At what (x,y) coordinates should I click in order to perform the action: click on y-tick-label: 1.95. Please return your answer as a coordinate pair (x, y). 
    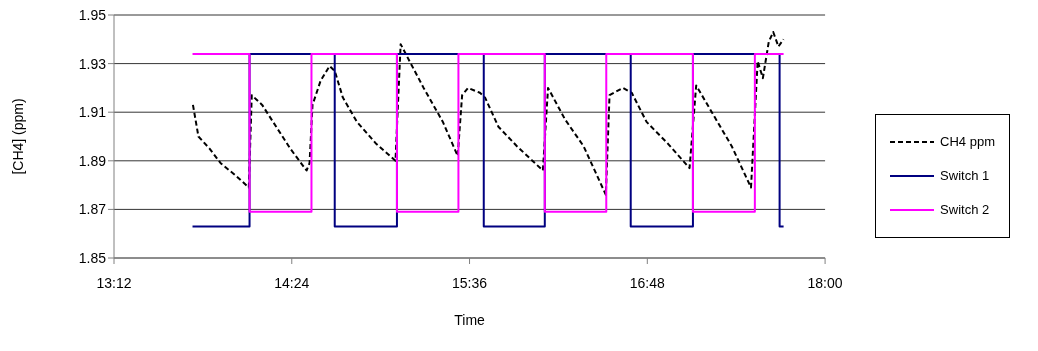
    Looking at the image, I should click on (92, 14).